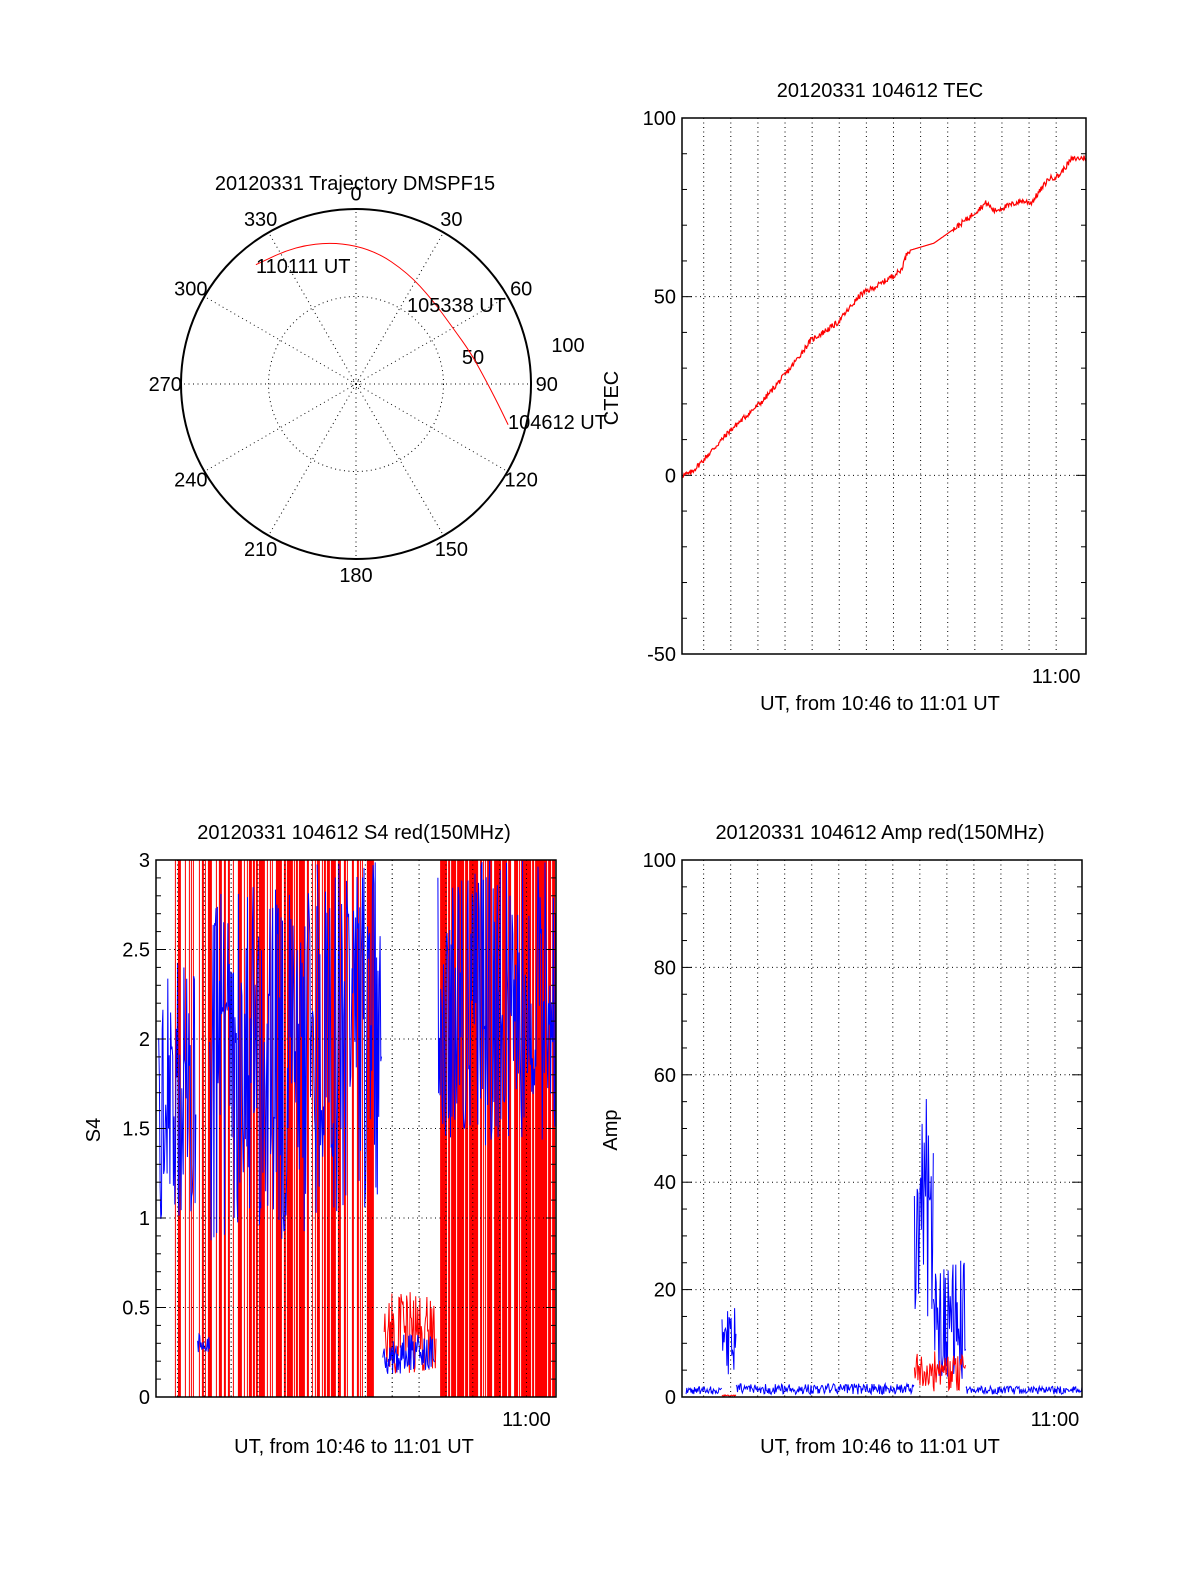  I want to click on tec-line, so click(884, 316).